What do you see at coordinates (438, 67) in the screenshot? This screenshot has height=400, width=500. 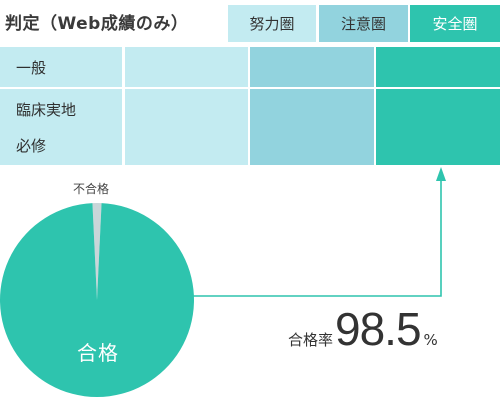 I see `cell-general-safe` at bounding box center [438, 67].